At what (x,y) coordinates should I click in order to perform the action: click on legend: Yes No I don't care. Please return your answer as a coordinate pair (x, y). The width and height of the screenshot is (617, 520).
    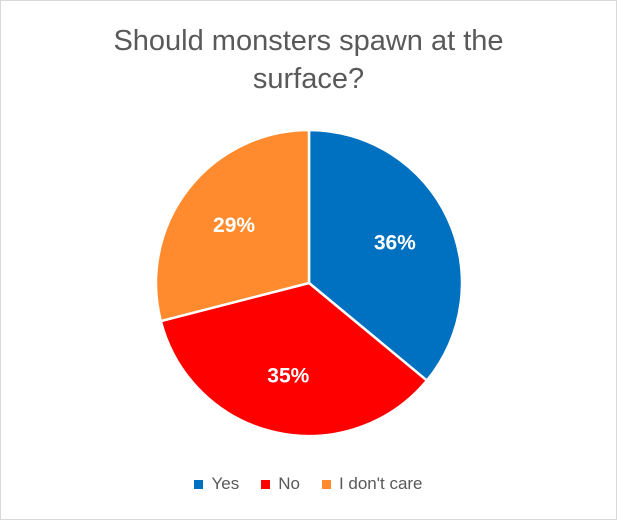
    Looking at the image, I should click on (308, 484).